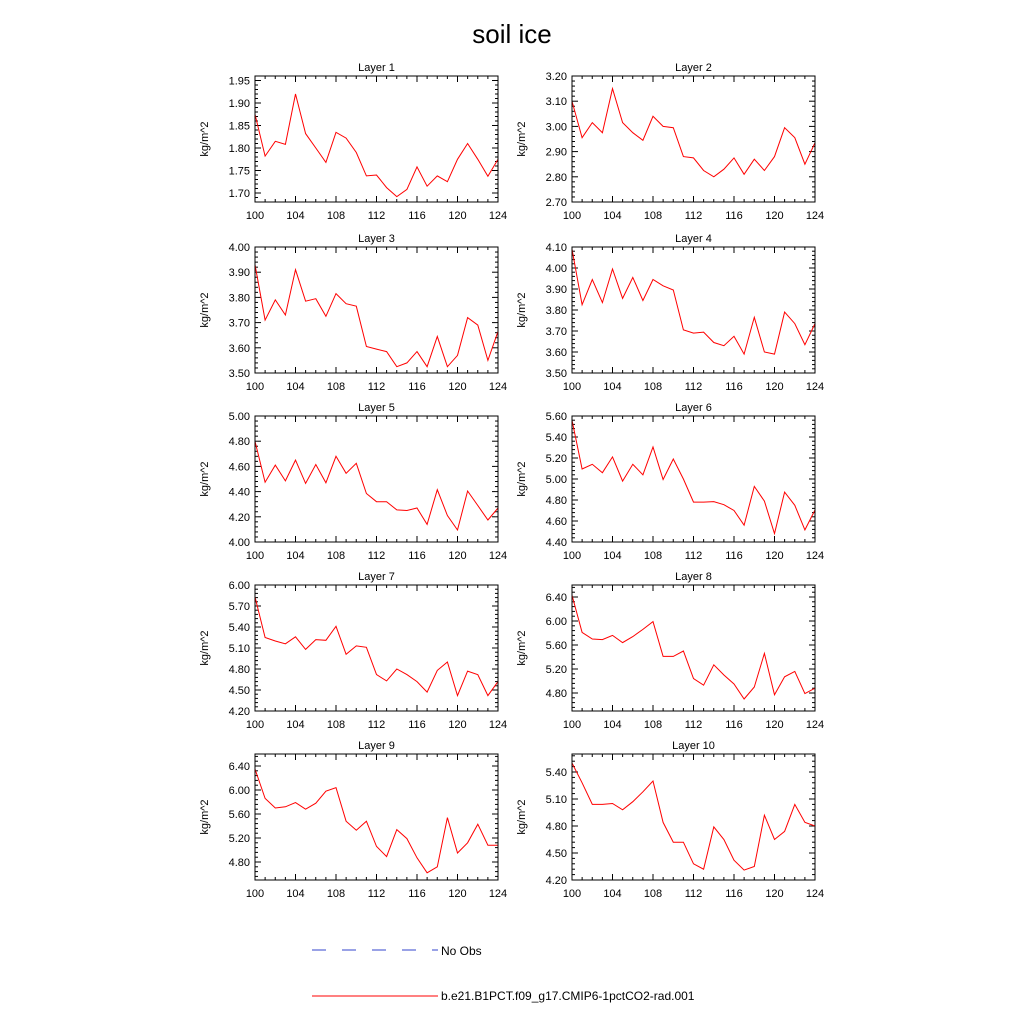 Image resolution: width=1024 pixels, height=1024 pixels. I want to click on y-tick-label: 3.90, so click(239, 273).